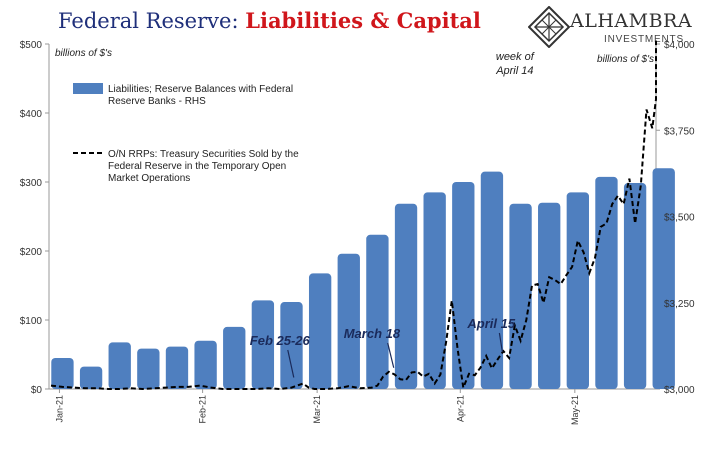 This screenshot has height=461, width=705. Describe the element at coordinates (625, 59) in the screenshot. I see `right-unit-label: billions of $'s` at that location.